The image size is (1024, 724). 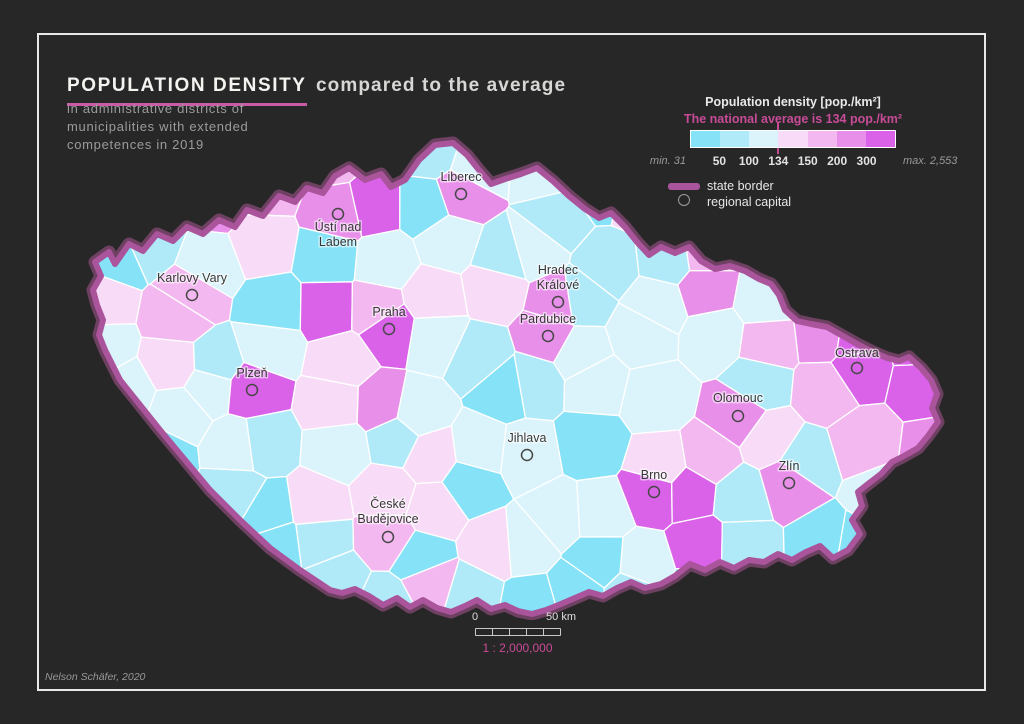 What do you see at coordinates (789, 474) in the screenshot?
I see `city-marker-zlin: Zlín` at bounding box center [789, 474].